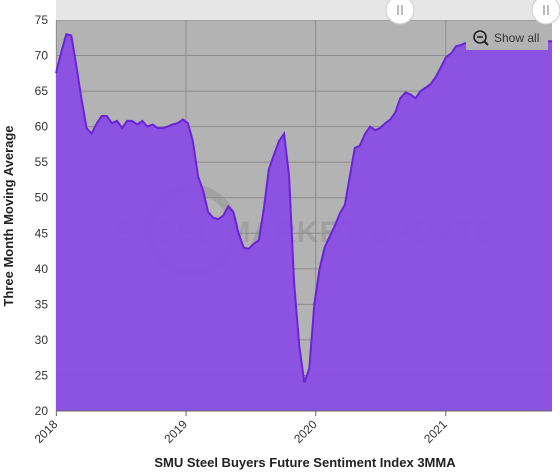 This screenshot has width=560, height=473. What do you see at coordinates (42, 233) in the screenshot?
I see `y-tick-label: 45` at bounding box center [42, 233].